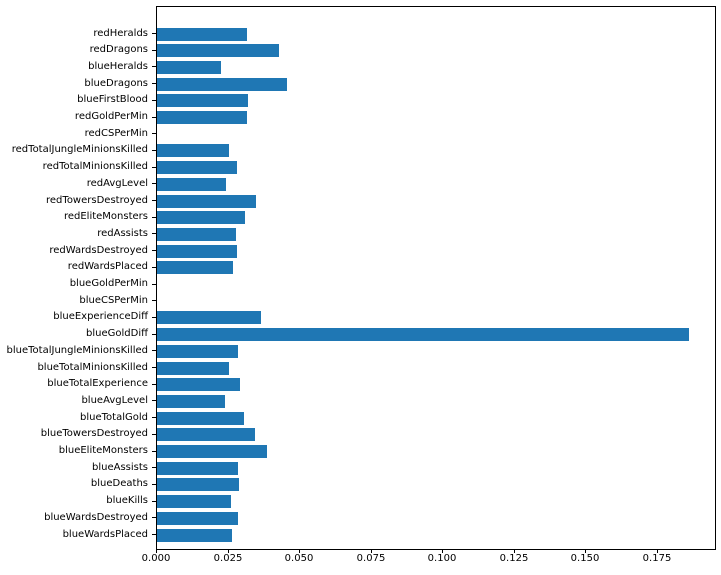 The height and width of the screenshot is (575, 721). Describe the element at coordinates (189, 67) in the screenshot. I see `bar-blueHeralds` at that location.